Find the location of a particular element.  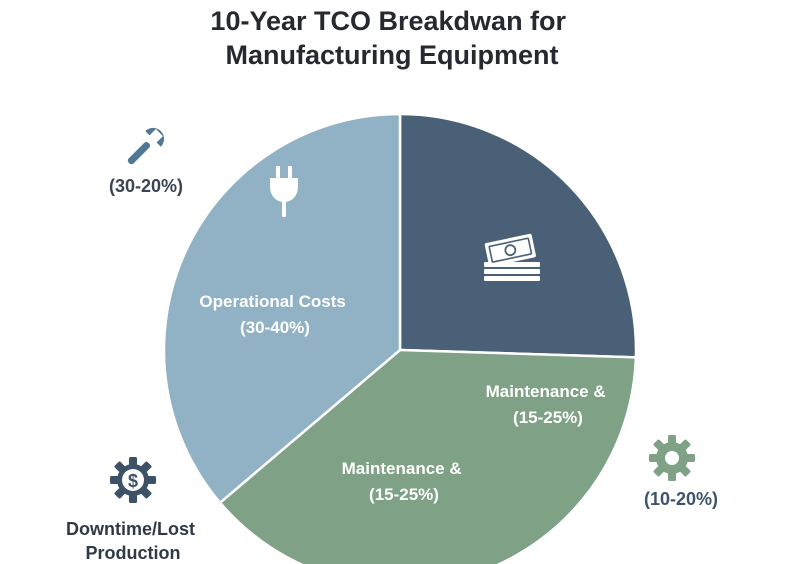

plug-icon is located at coordinates (284, 191).